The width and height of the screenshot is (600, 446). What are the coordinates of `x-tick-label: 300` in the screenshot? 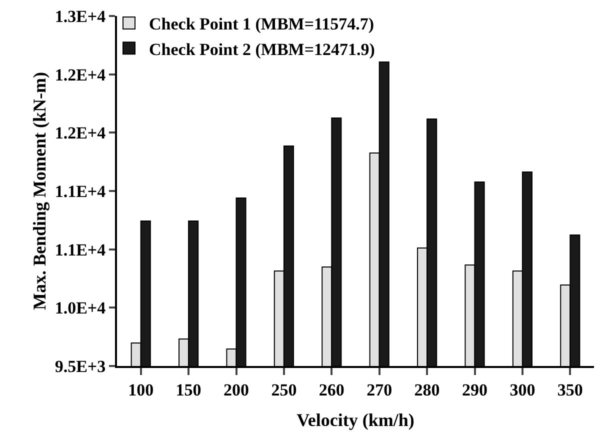 It's located at (523, 390).